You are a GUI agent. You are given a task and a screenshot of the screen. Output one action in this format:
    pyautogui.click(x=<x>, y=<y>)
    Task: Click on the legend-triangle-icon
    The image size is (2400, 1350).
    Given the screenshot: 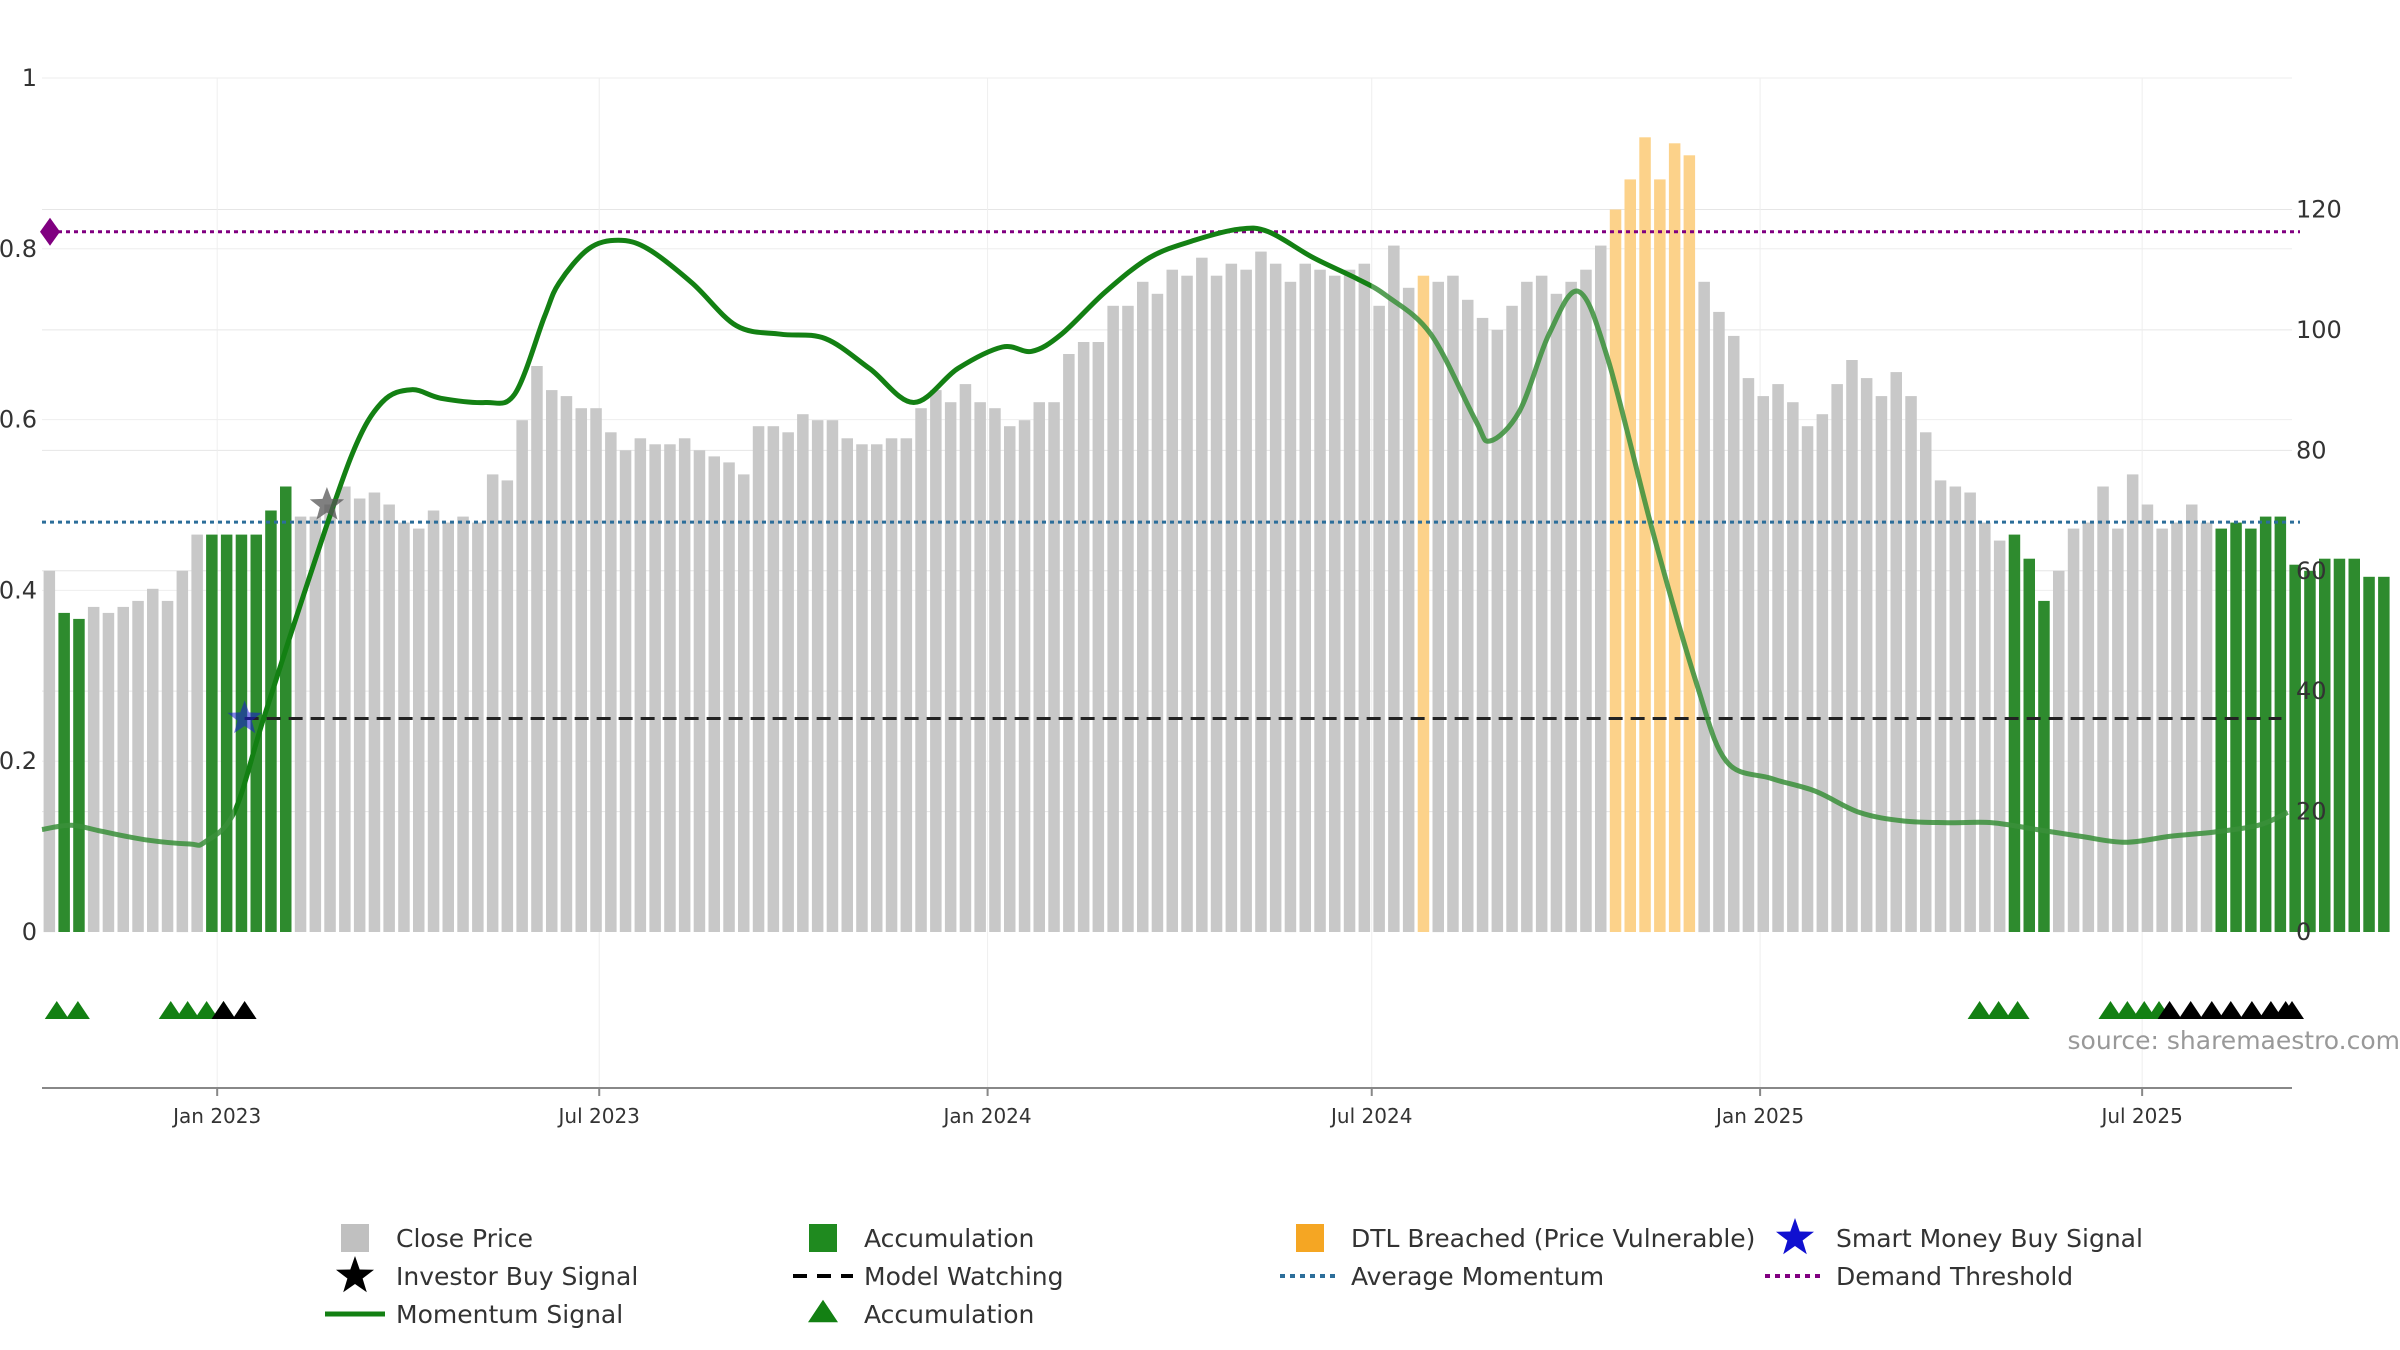 What is the action you would take?
    pyautogui.click(x=823, y=1311)
    